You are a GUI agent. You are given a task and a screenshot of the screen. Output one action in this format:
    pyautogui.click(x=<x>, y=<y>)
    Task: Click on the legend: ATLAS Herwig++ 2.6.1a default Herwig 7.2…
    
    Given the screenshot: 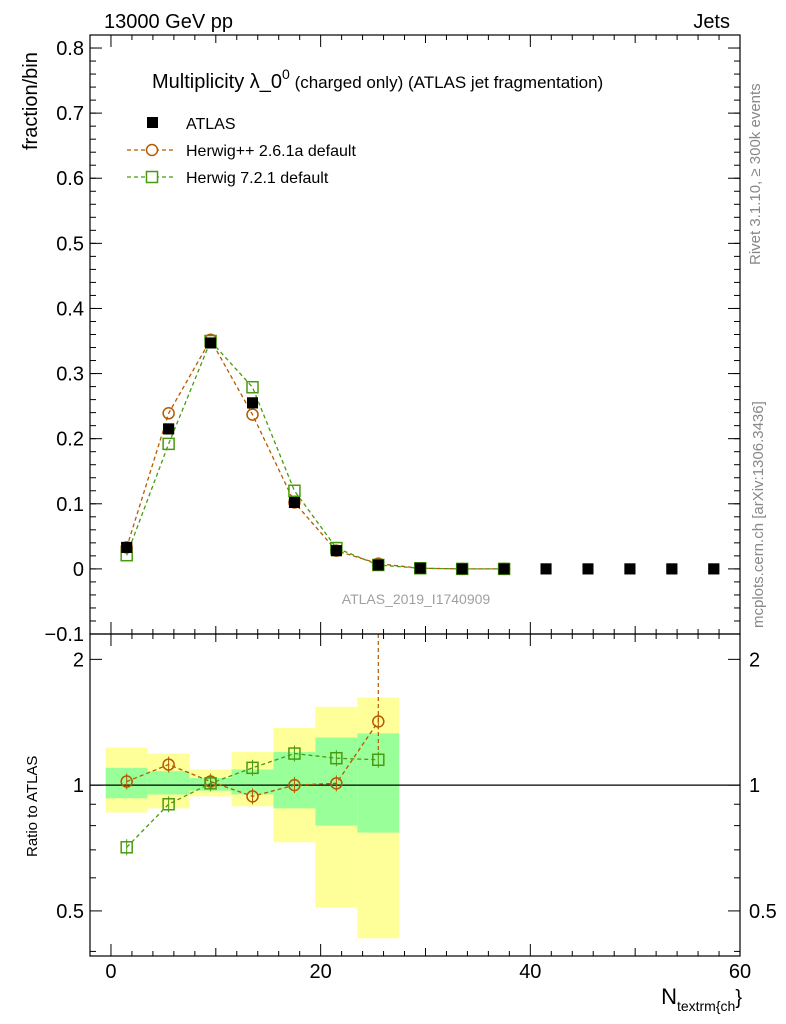 What is the action you would take?
    pyautogui.click(x=241, y=151)
    